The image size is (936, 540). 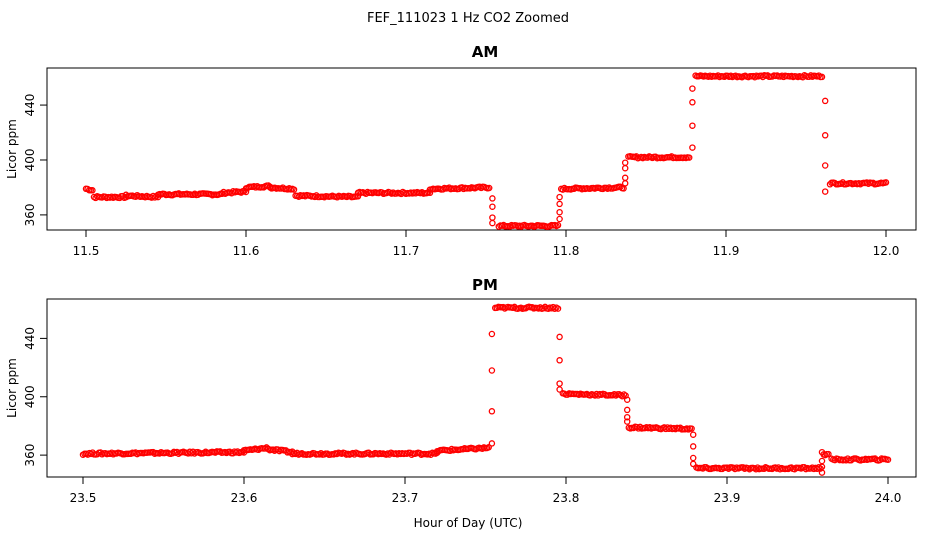 What do you see at coordinates (405, 498) in the screenshot?
I see `panel-pm-x-tick-label: 23.7` at bounding box center [405, 498].